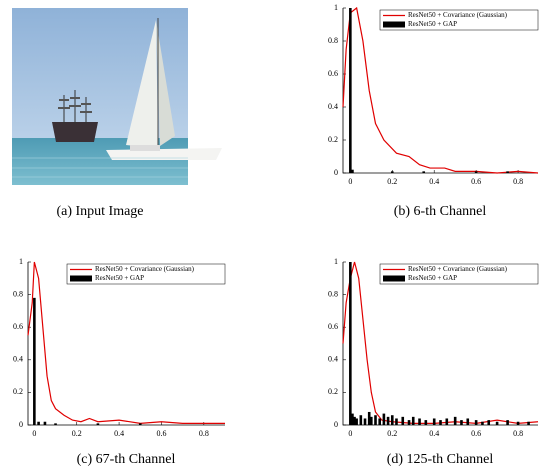  Describe the element at coordinates (117, 96) in the screenshot. I see `input-image` at that location.